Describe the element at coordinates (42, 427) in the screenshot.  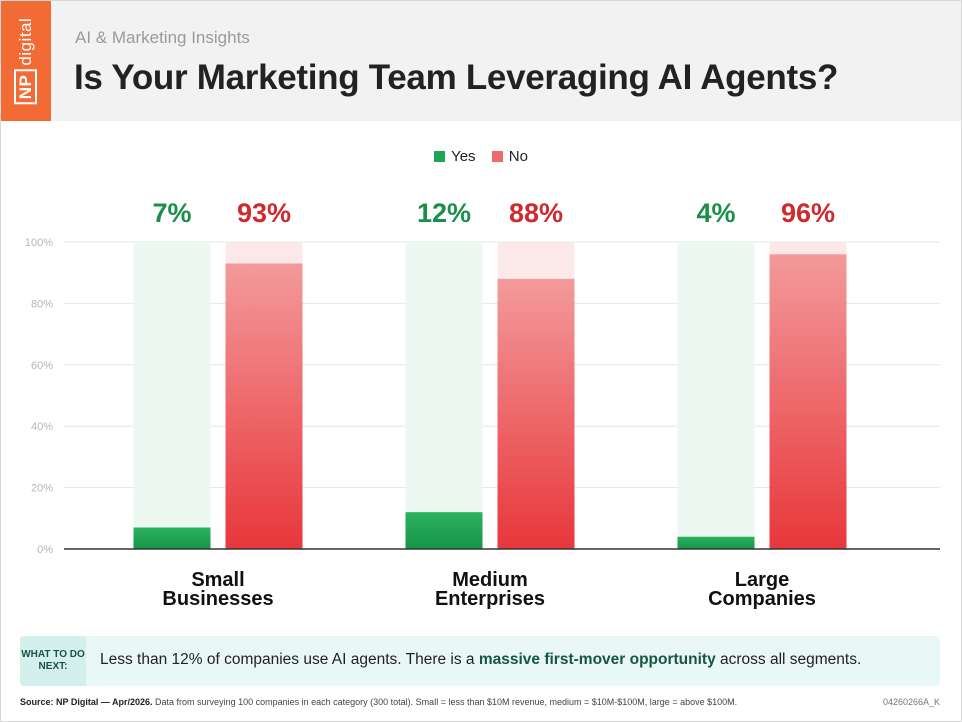
I see `y-tick-label-40: 40%` at that location.